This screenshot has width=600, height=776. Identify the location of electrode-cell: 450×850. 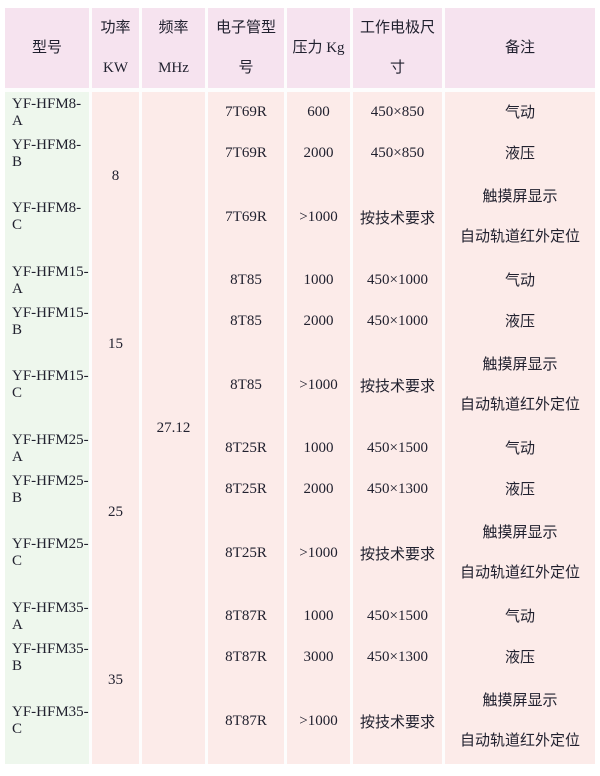
(399, 153).